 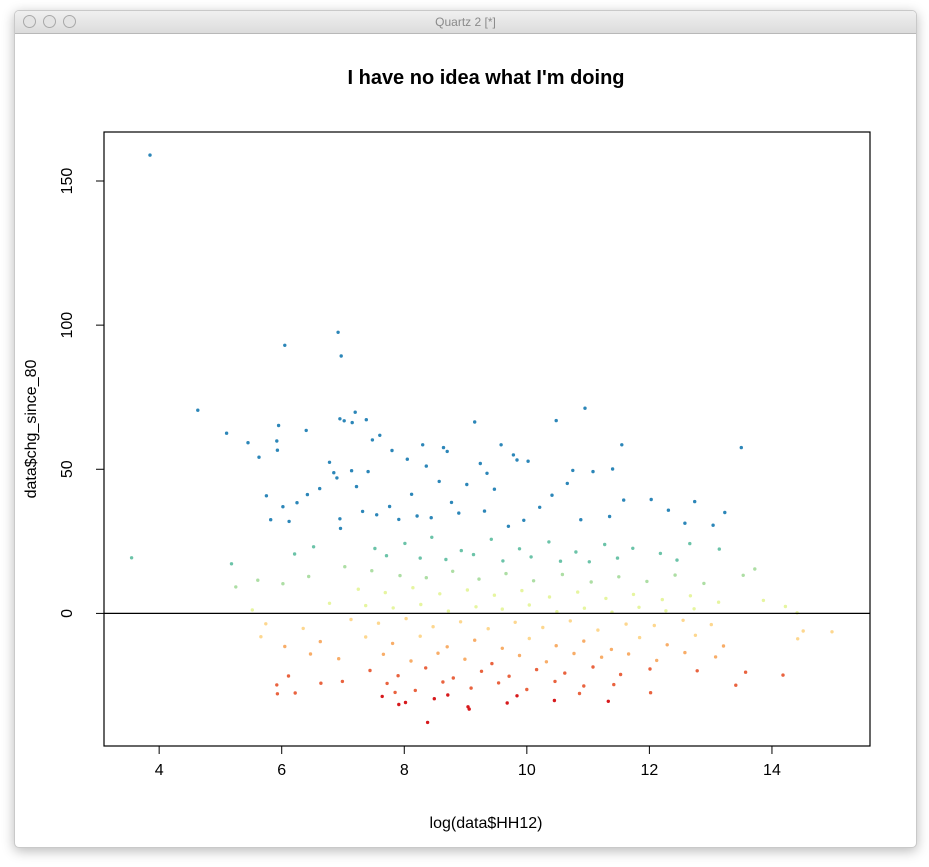 I want to click on x-tick-label: 8, so click(x=404, y=770).